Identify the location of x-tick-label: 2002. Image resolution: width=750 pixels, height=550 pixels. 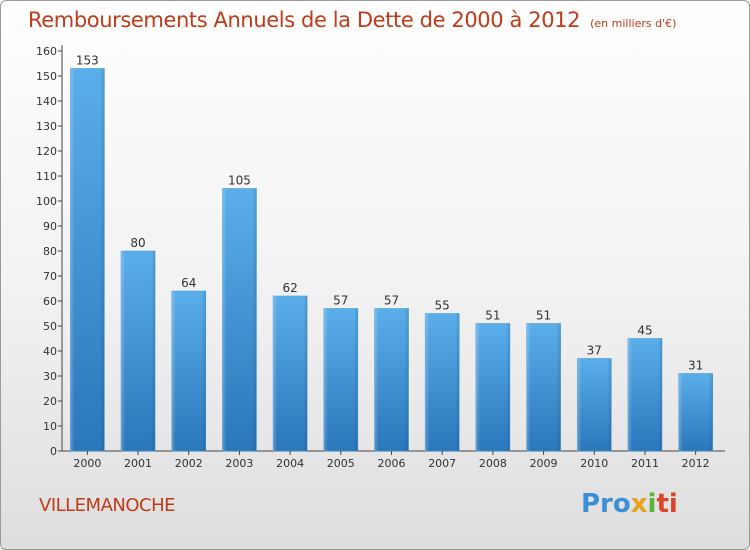
(189, 463).